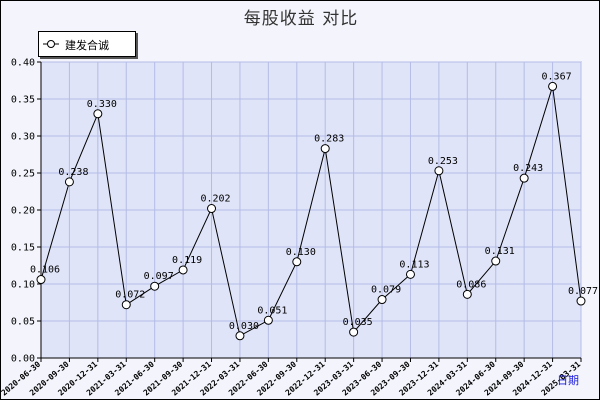 The width and height of the screenshot is (600, 400). What do you see at coordinates (73, 172) in the screenshot?
I see `data-label: 0.238` at bounding box center [73, 172].